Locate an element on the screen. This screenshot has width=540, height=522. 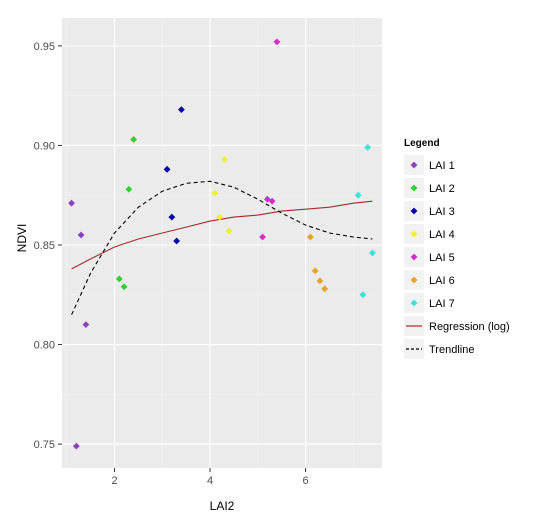
trendline-curve is located at coordinates (222, 247).